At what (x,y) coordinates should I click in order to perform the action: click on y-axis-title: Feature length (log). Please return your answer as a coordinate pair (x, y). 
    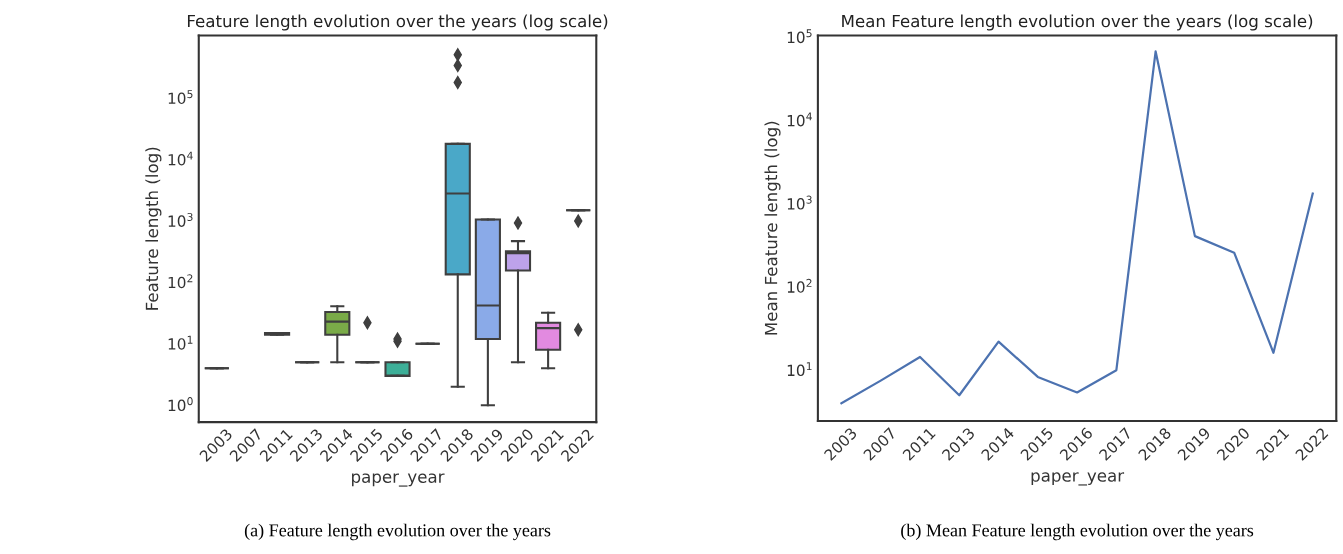
    Looking at the image, I should click on (153, 228).